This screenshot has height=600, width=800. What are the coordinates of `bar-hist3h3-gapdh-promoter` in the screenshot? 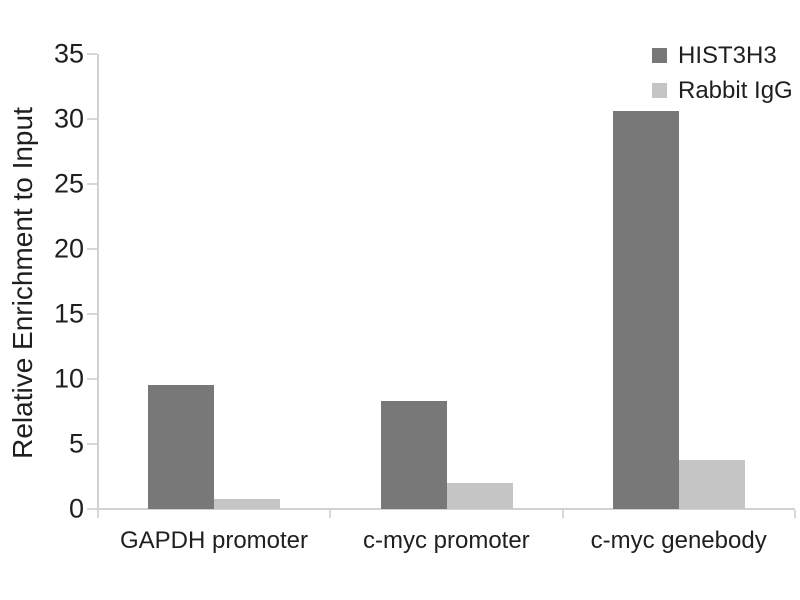 It's located at (181, 447).